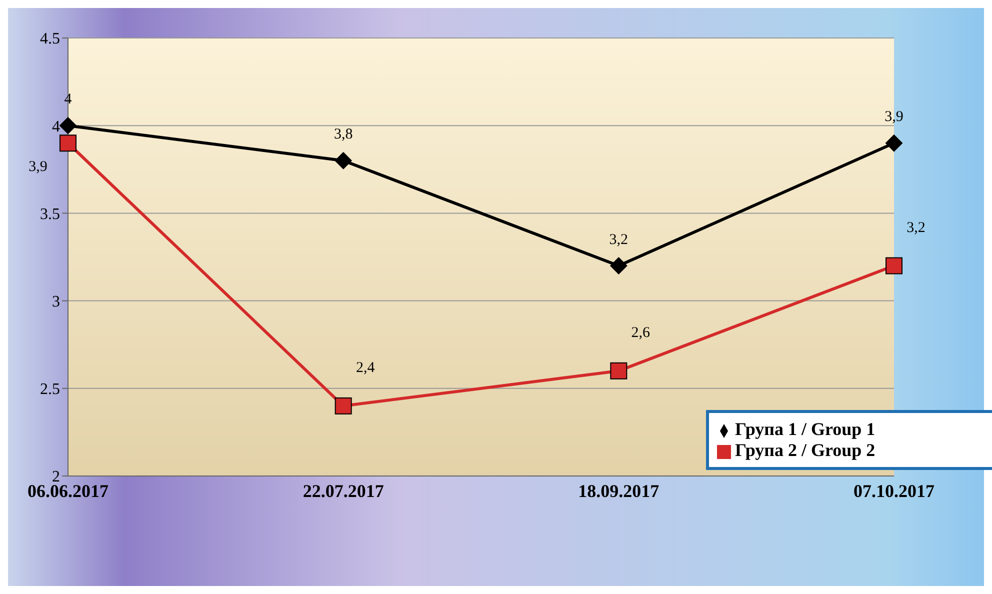 The image size is (992, 594). I want to click on y-tick-label: 3, so click(56, 301).